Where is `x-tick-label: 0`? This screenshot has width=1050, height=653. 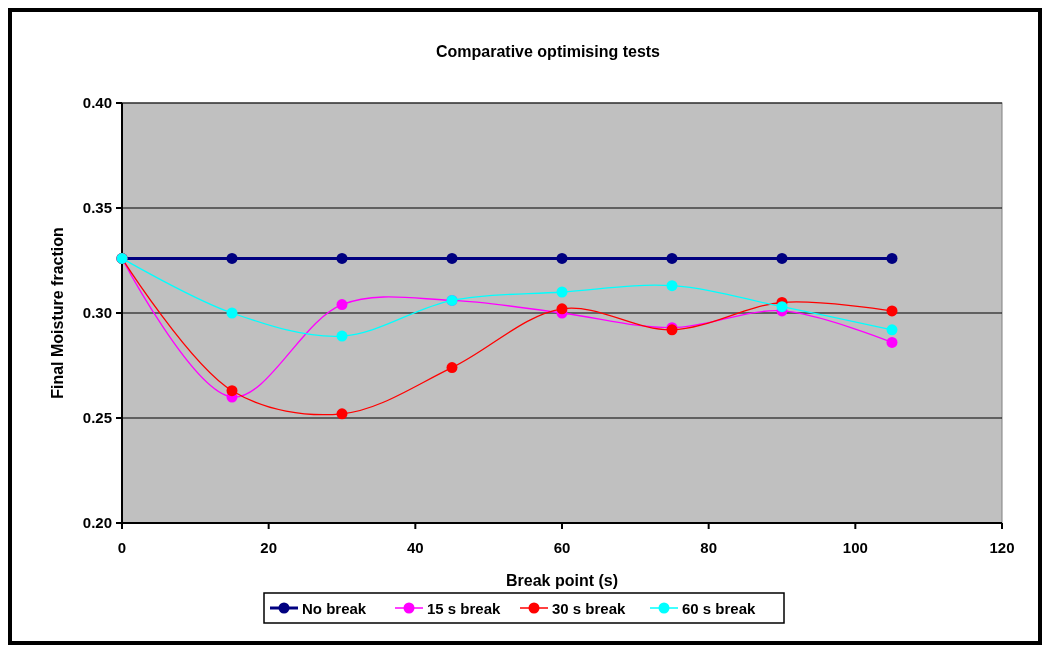 x-tick-label: 0 is located at coordinates (122, 547).